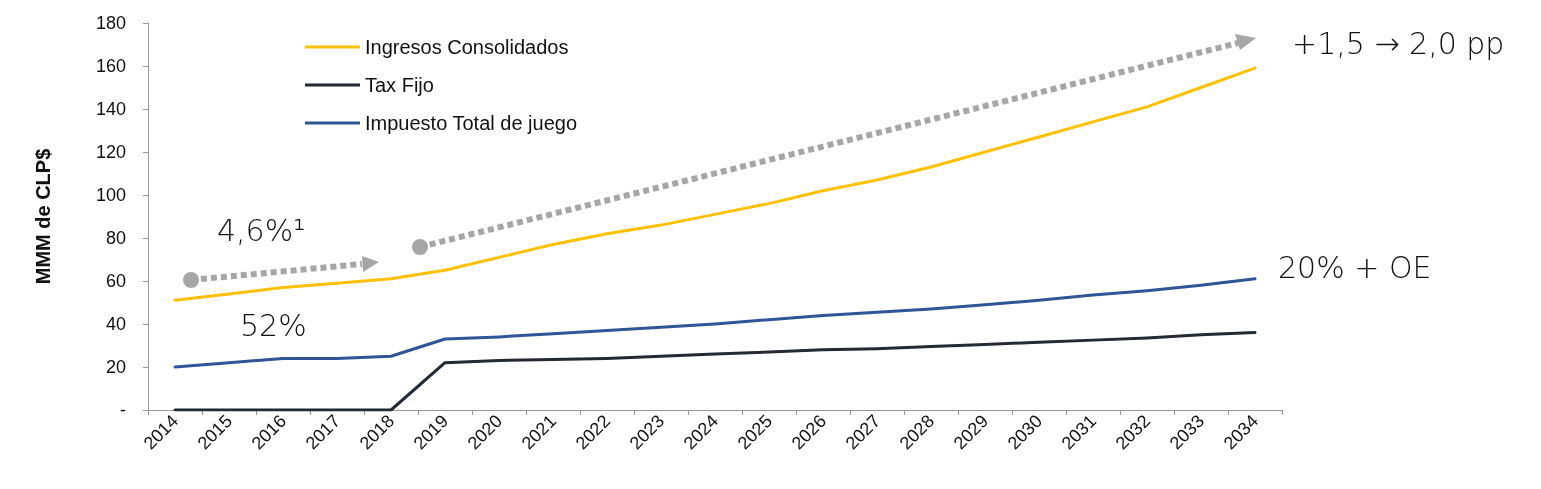  I want to click on y-tick-label: 120, so click(110, 152).